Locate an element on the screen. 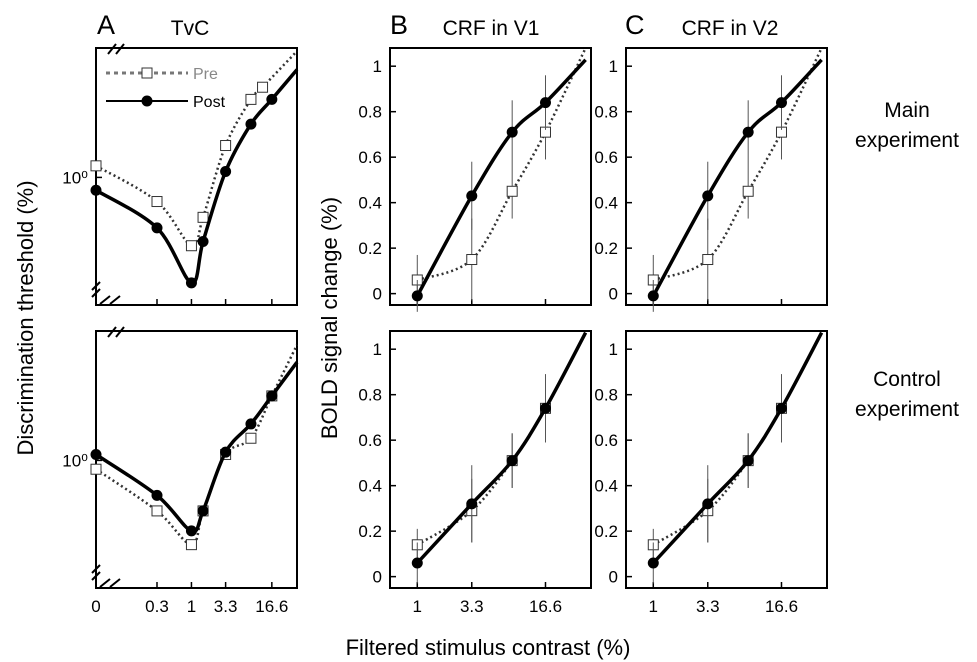 The width and height of the screenshot is (977, 662). y-tick-label-B-control: 0.2 is located at coordinates (370, 531).